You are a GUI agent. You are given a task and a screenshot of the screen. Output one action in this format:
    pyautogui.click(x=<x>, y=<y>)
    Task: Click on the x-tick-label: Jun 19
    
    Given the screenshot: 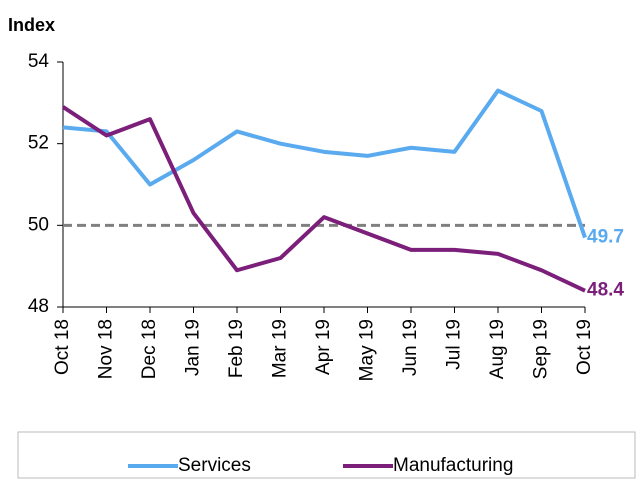 What is the action you would take?
    pyautogui.click(x=410, y=347)
    